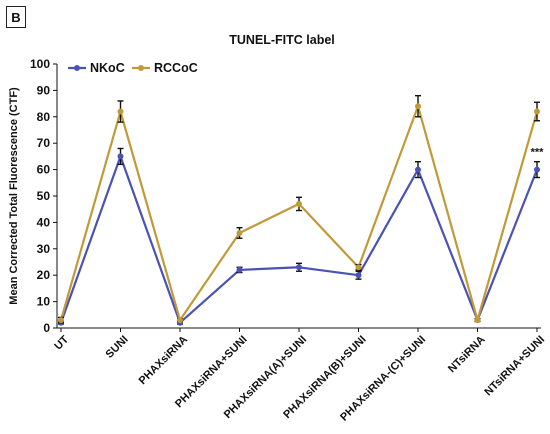  Describe the element at coordinates (44, 170) in the screenshot. I see `y-tick-label: 60` at that location.